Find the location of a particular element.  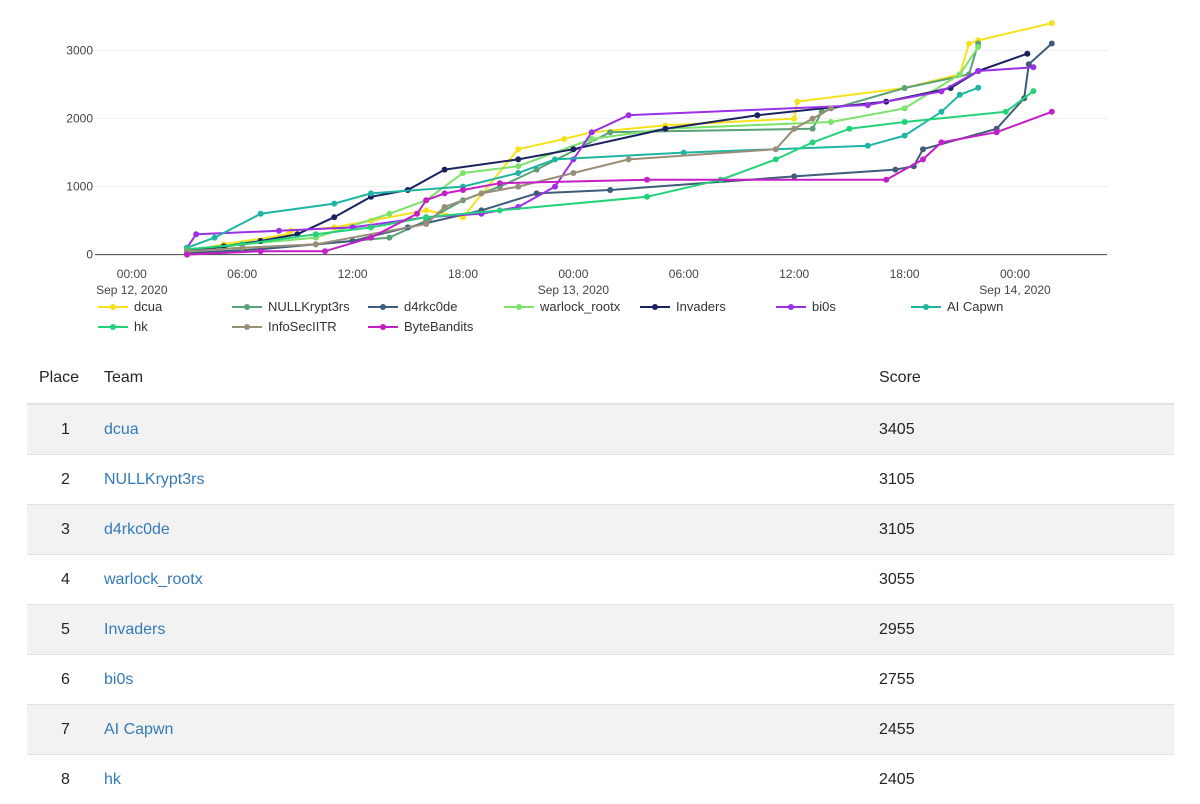

legend-item: NULLKrypt3rs is located at coordinates (291, 306).